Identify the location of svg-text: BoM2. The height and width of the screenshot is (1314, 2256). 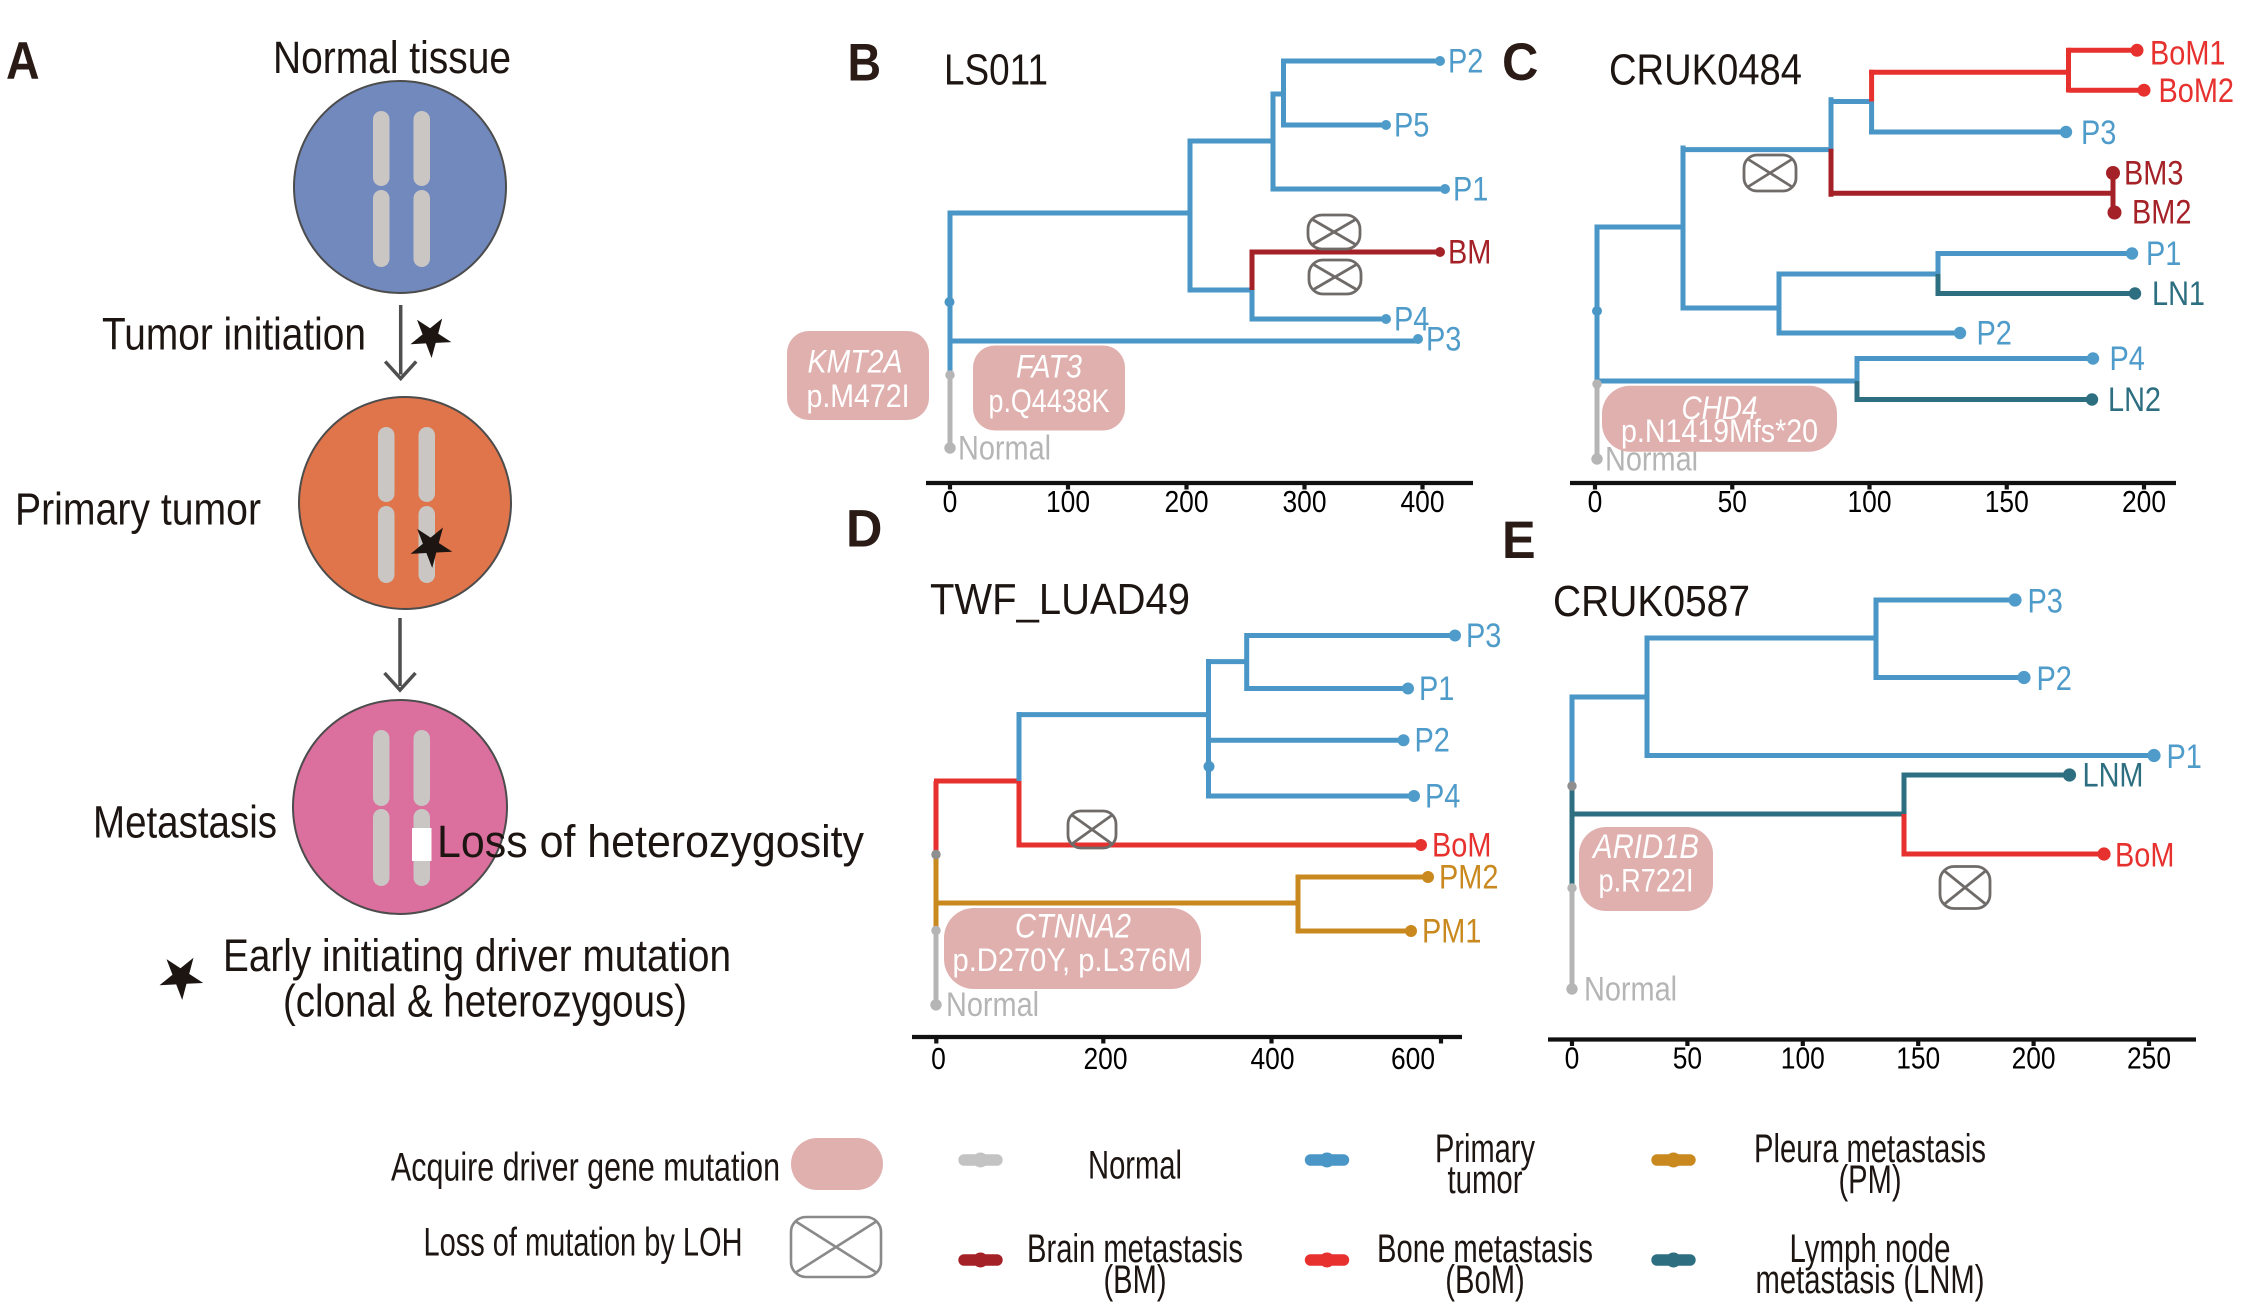
(2197, 91).